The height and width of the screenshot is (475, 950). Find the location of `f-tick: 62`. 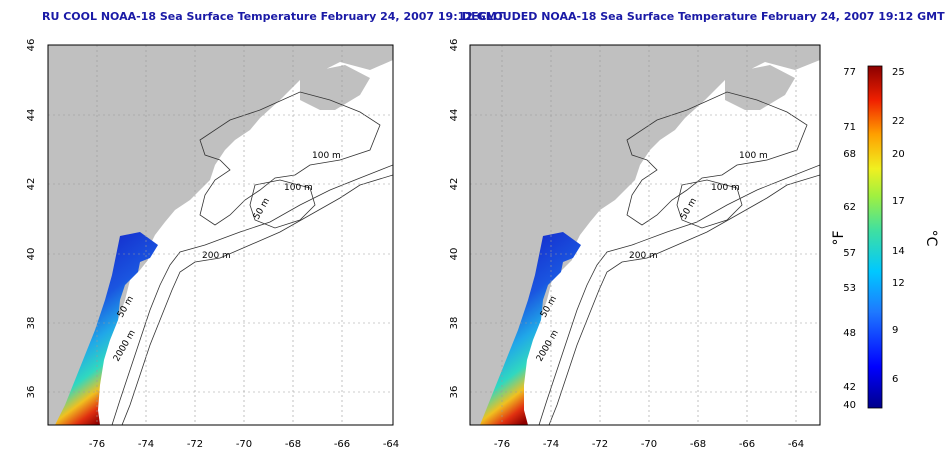

f-tick: 62 is located at coordinates (849, 207).